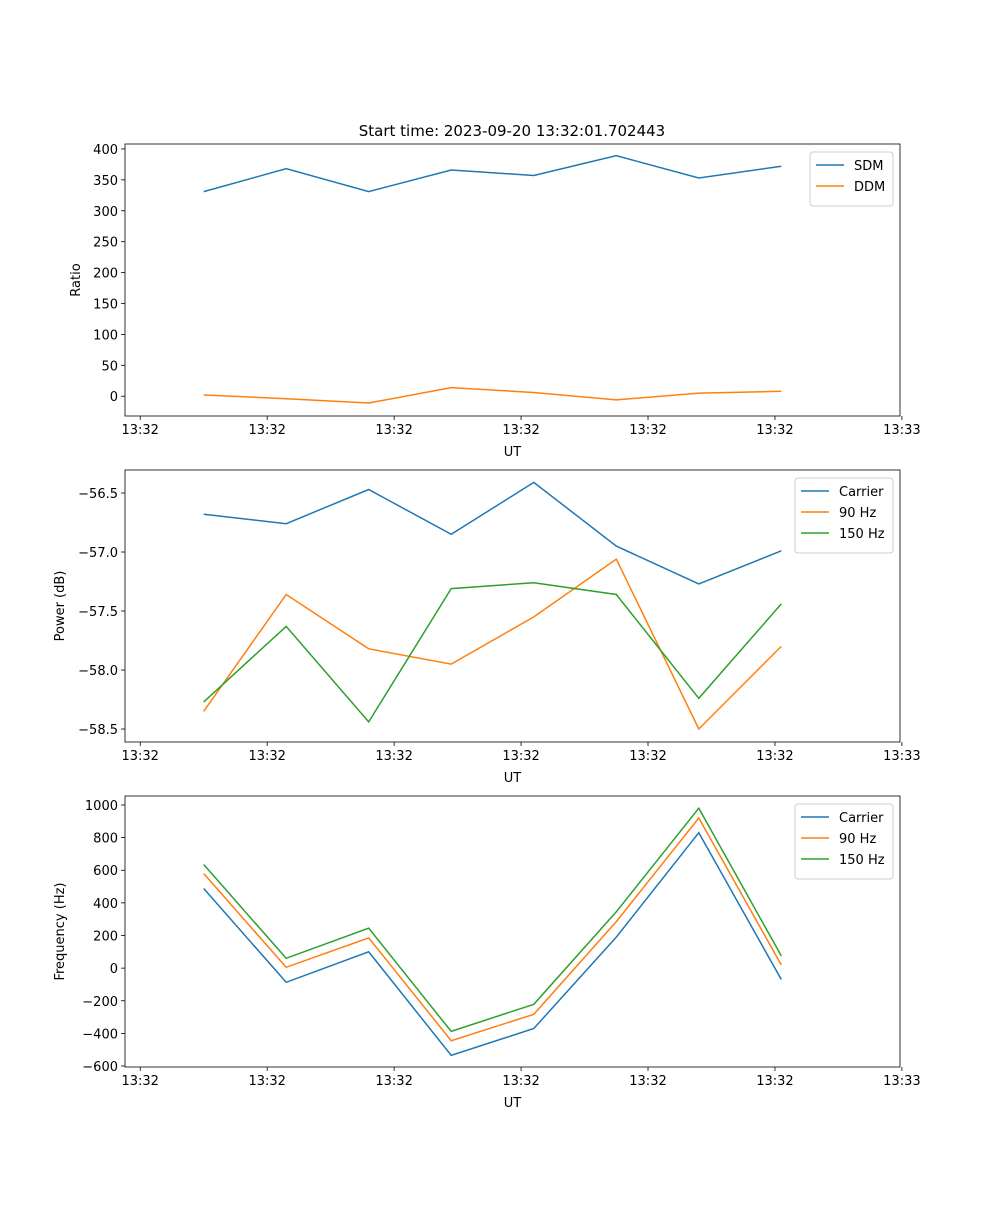 The image size is (1000, 1205). Describe the element at coordinates (105, 839) in the screenshot. I see `y-tick-label: 800` at that location.